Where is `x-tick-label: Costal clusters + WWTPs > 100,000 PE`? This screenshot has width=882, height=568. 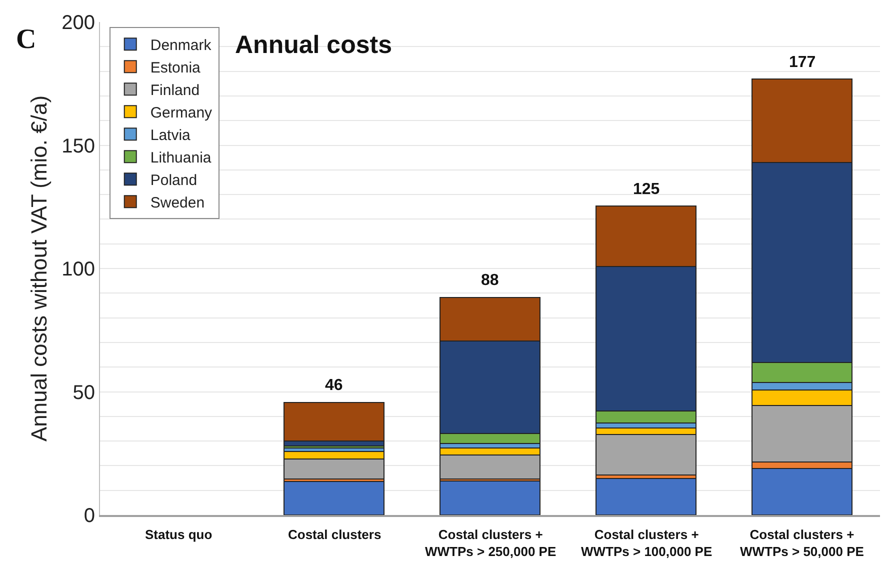
x-tick-label: Costal clusters + WWTPs > 100,000 PE is located at coordinates (646, 543).